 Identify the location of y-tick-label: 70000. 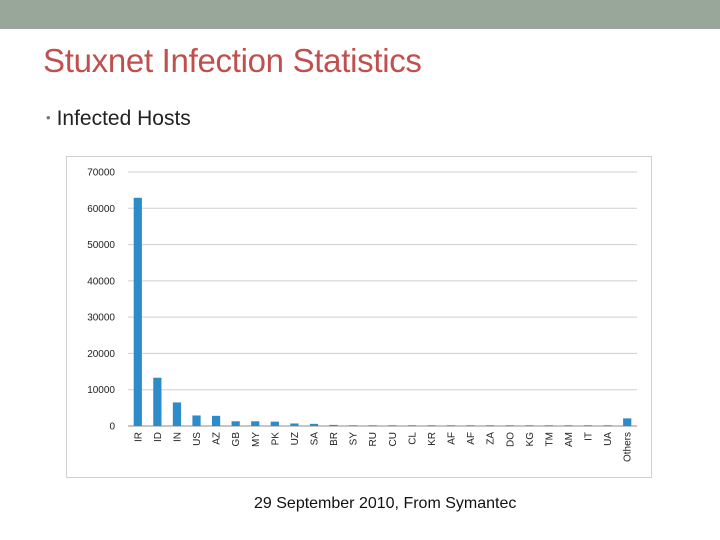
(101, 173).